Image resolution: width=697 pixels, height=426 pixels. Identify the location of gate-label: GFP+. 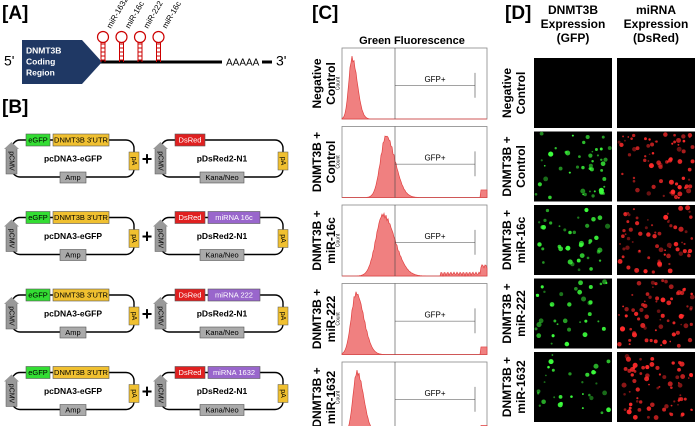
(434, 79).